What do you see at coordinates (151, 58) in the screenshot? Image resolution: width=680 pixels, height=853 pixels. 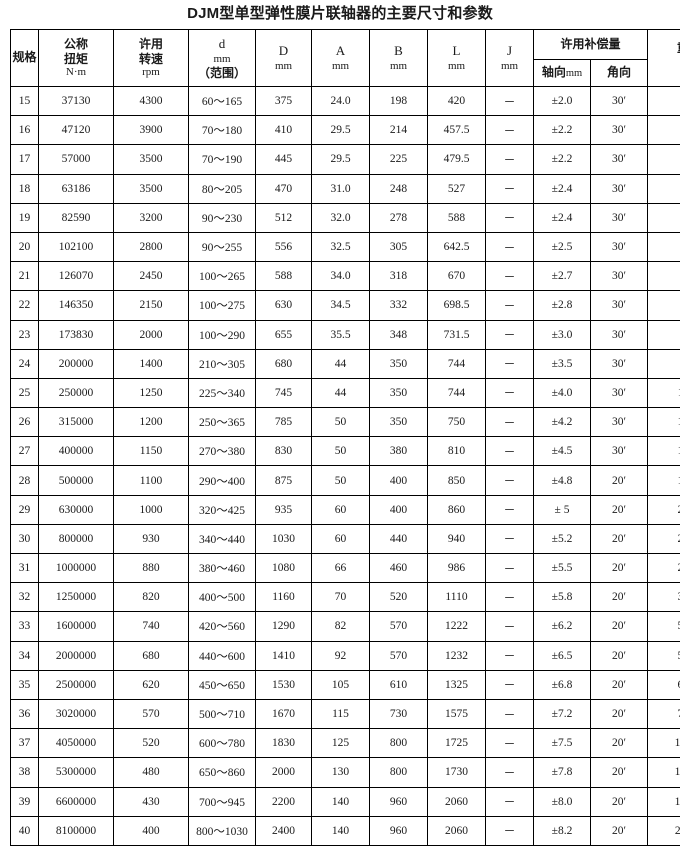 I see `column-header-speed: 许用 转速 rpm` at bounding box center [151, 58].